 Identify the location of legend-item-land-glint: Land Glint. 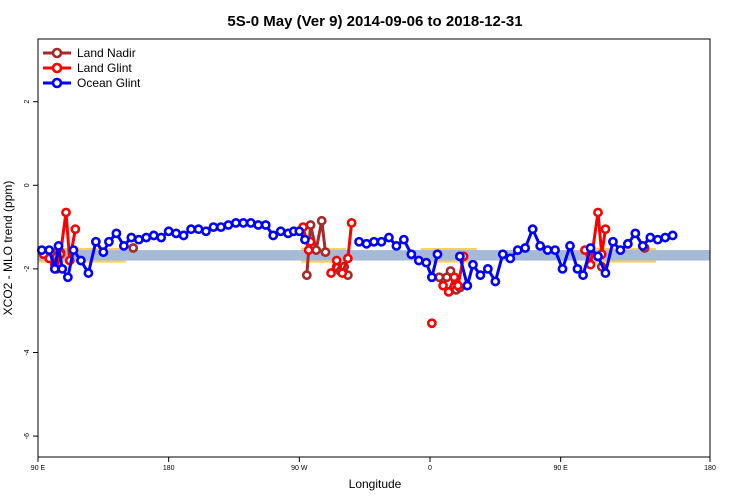
(87, 68).